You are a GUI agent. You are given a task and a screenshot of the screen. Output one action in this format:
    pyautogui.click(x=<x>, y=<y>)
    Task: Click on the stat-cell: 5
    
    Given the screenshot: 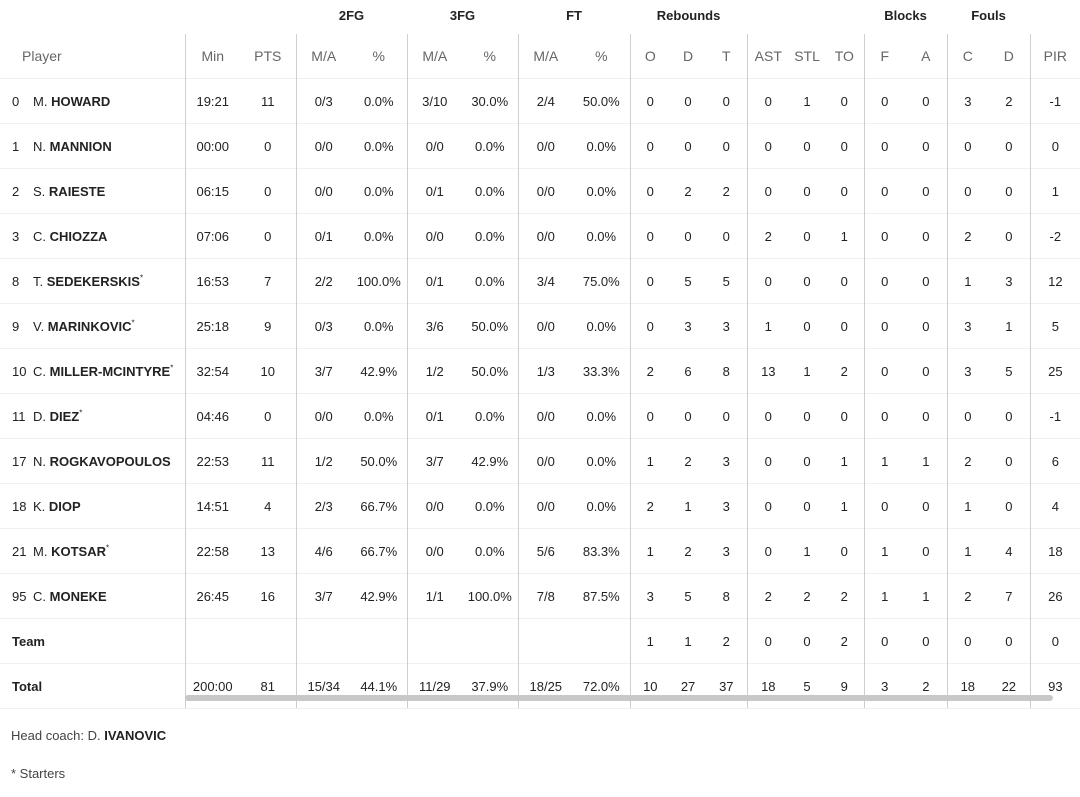 What is the action you would take?
    pyautogui.click(x=688, y=281)
    